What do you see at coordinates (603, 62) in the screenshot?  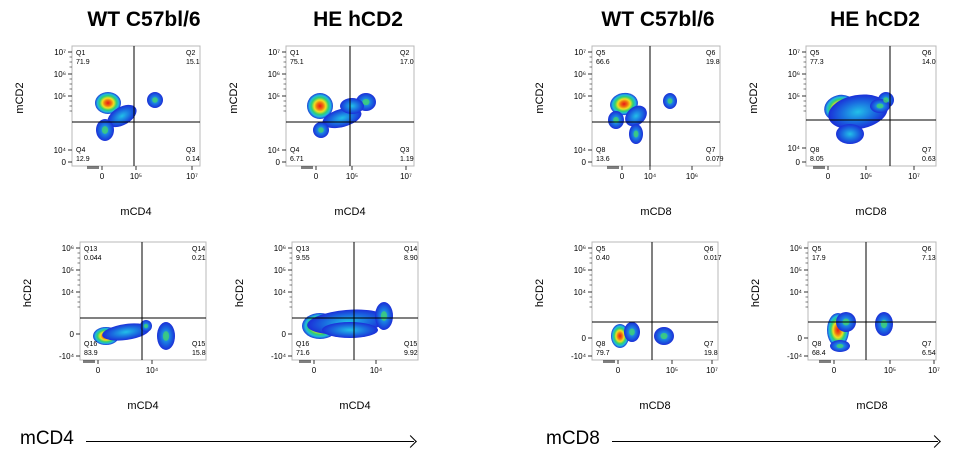 I see `quadrant-percentage: 66.6` at bounding box center [603, 62].